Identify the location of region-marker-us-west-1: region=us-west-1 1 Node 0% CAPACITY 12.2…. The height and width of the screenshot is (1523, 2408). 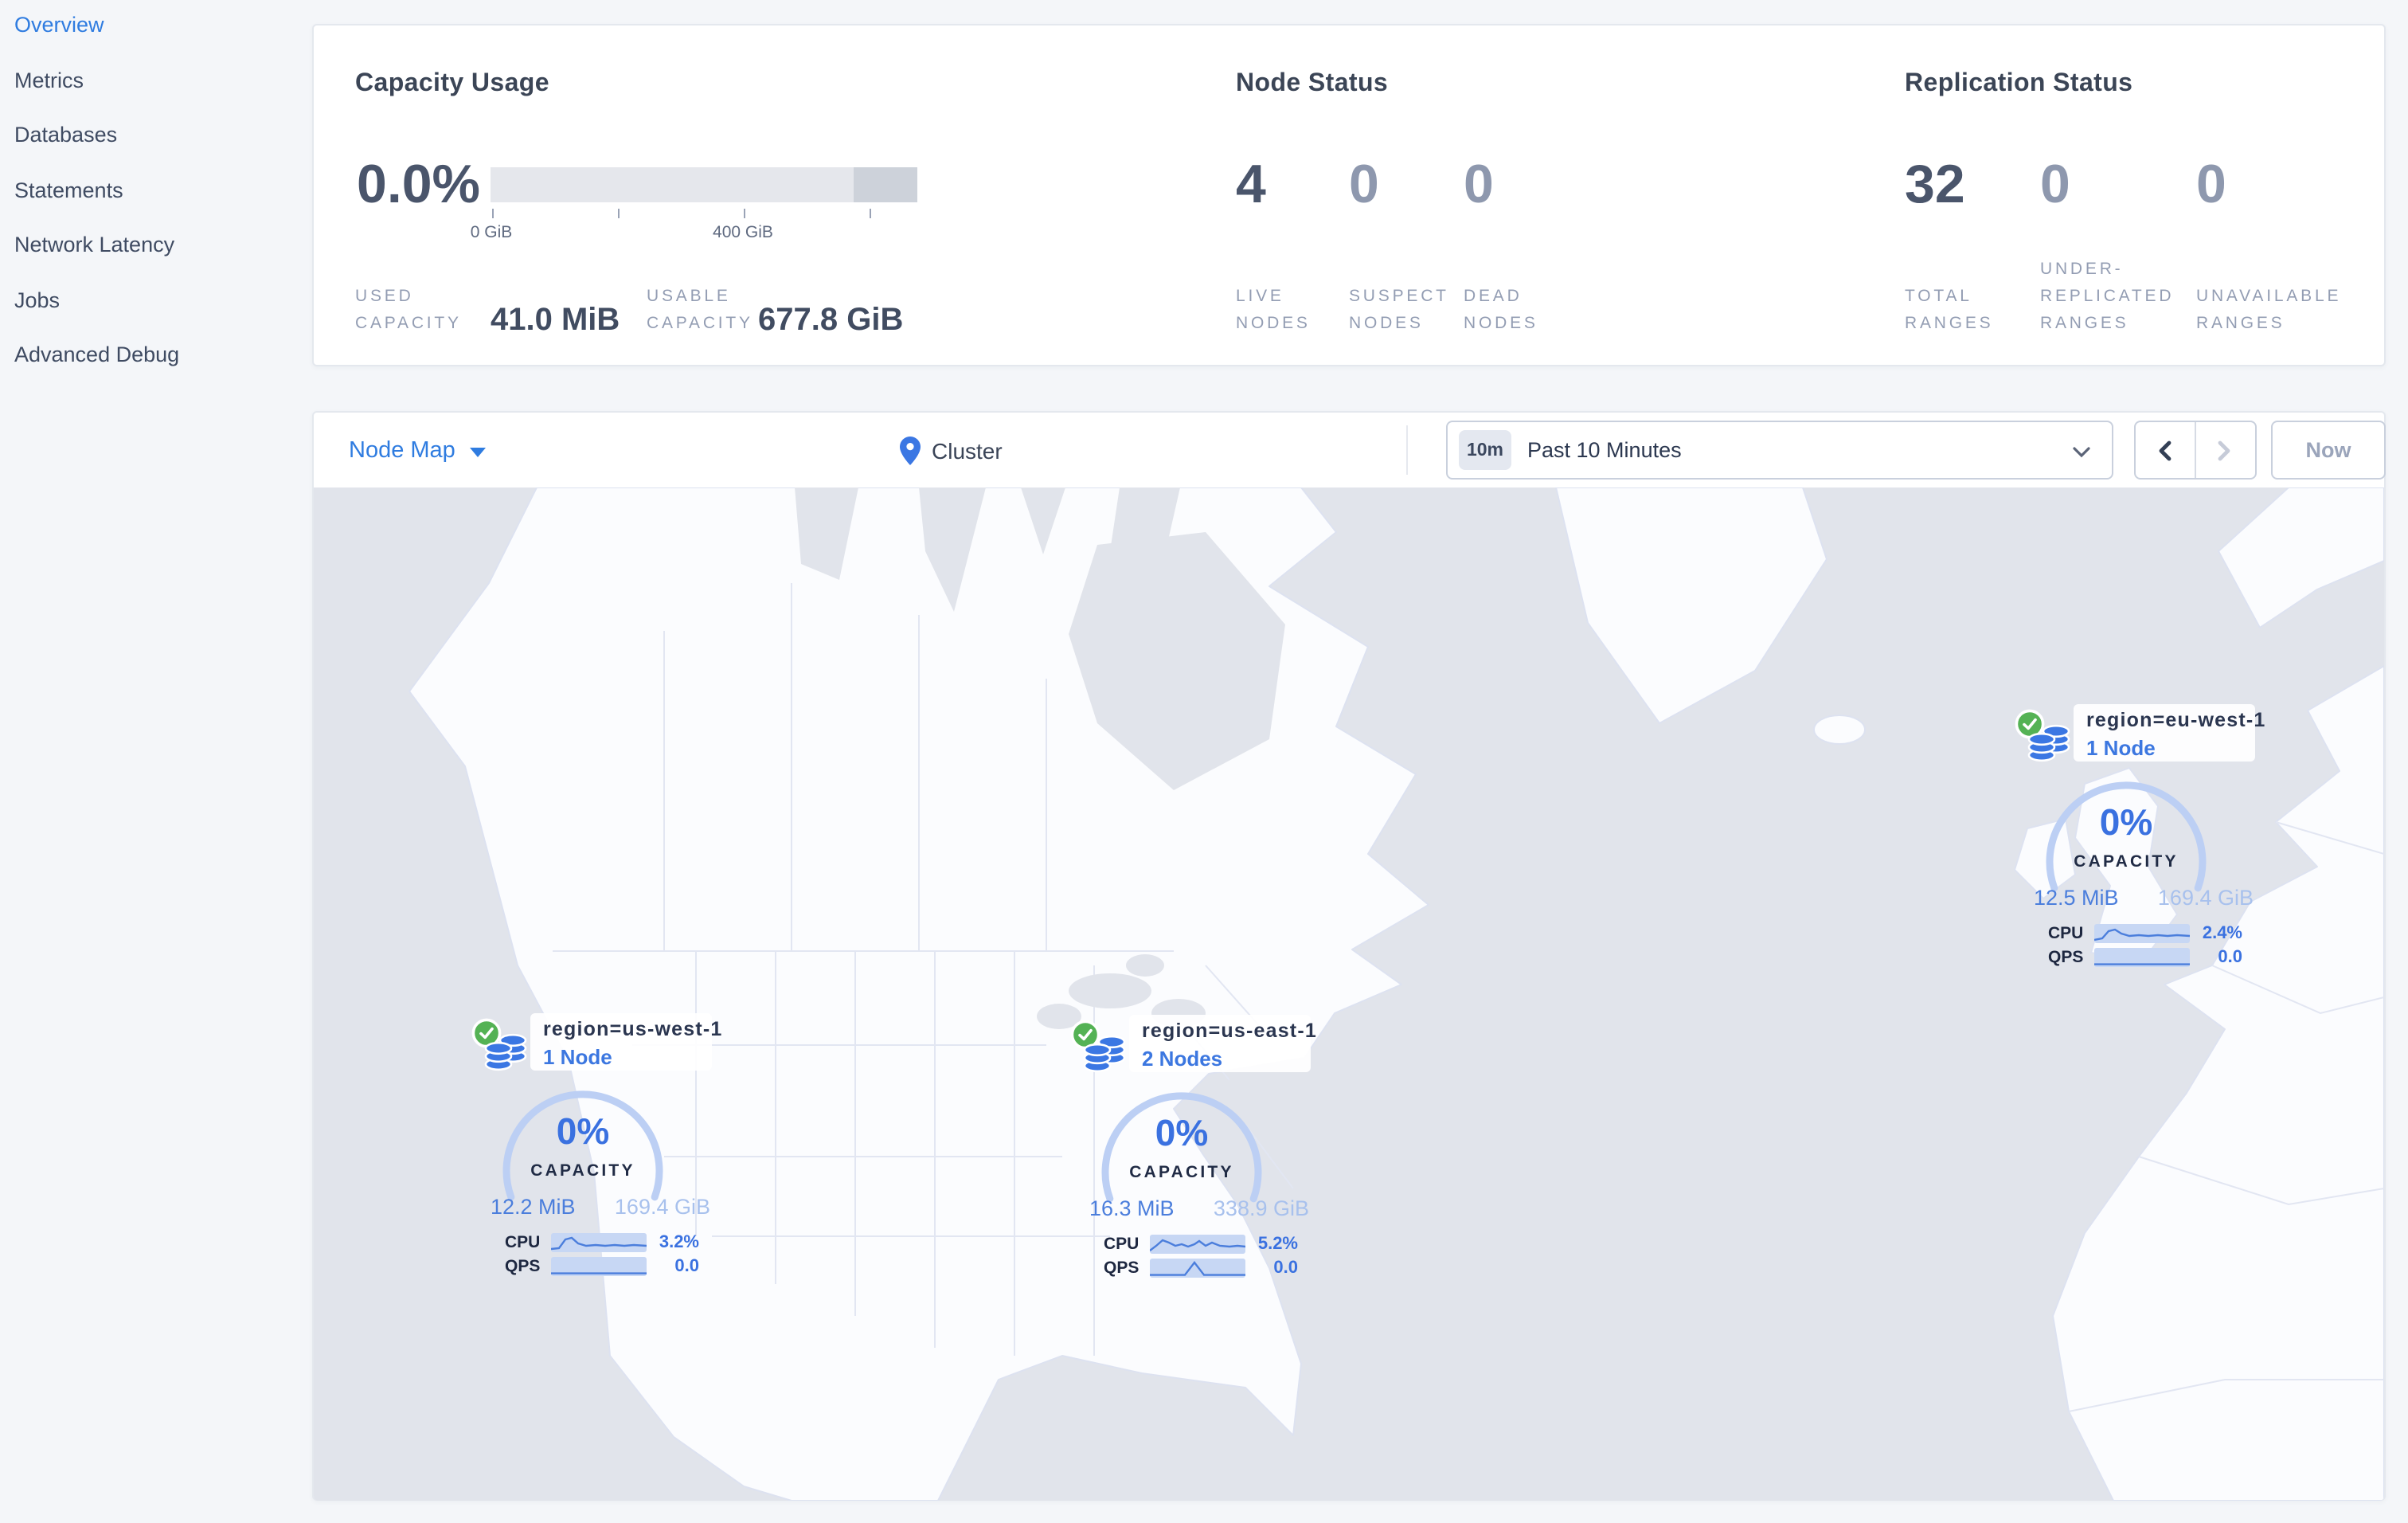
(584, 1150).